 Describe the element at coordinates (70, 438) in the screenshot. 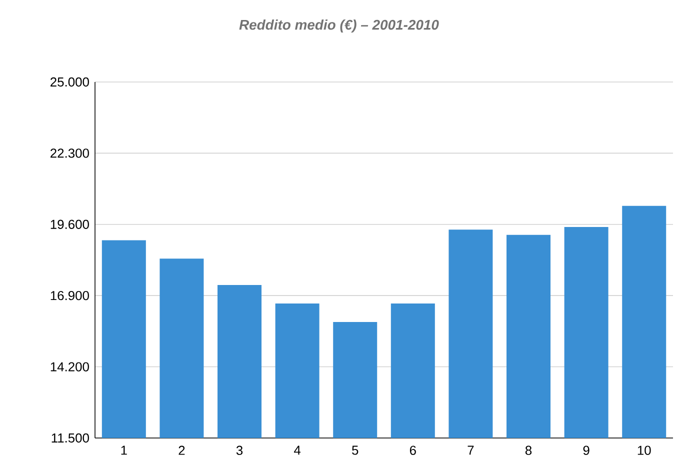

I see `y-tick-label: 11.500` at that location.